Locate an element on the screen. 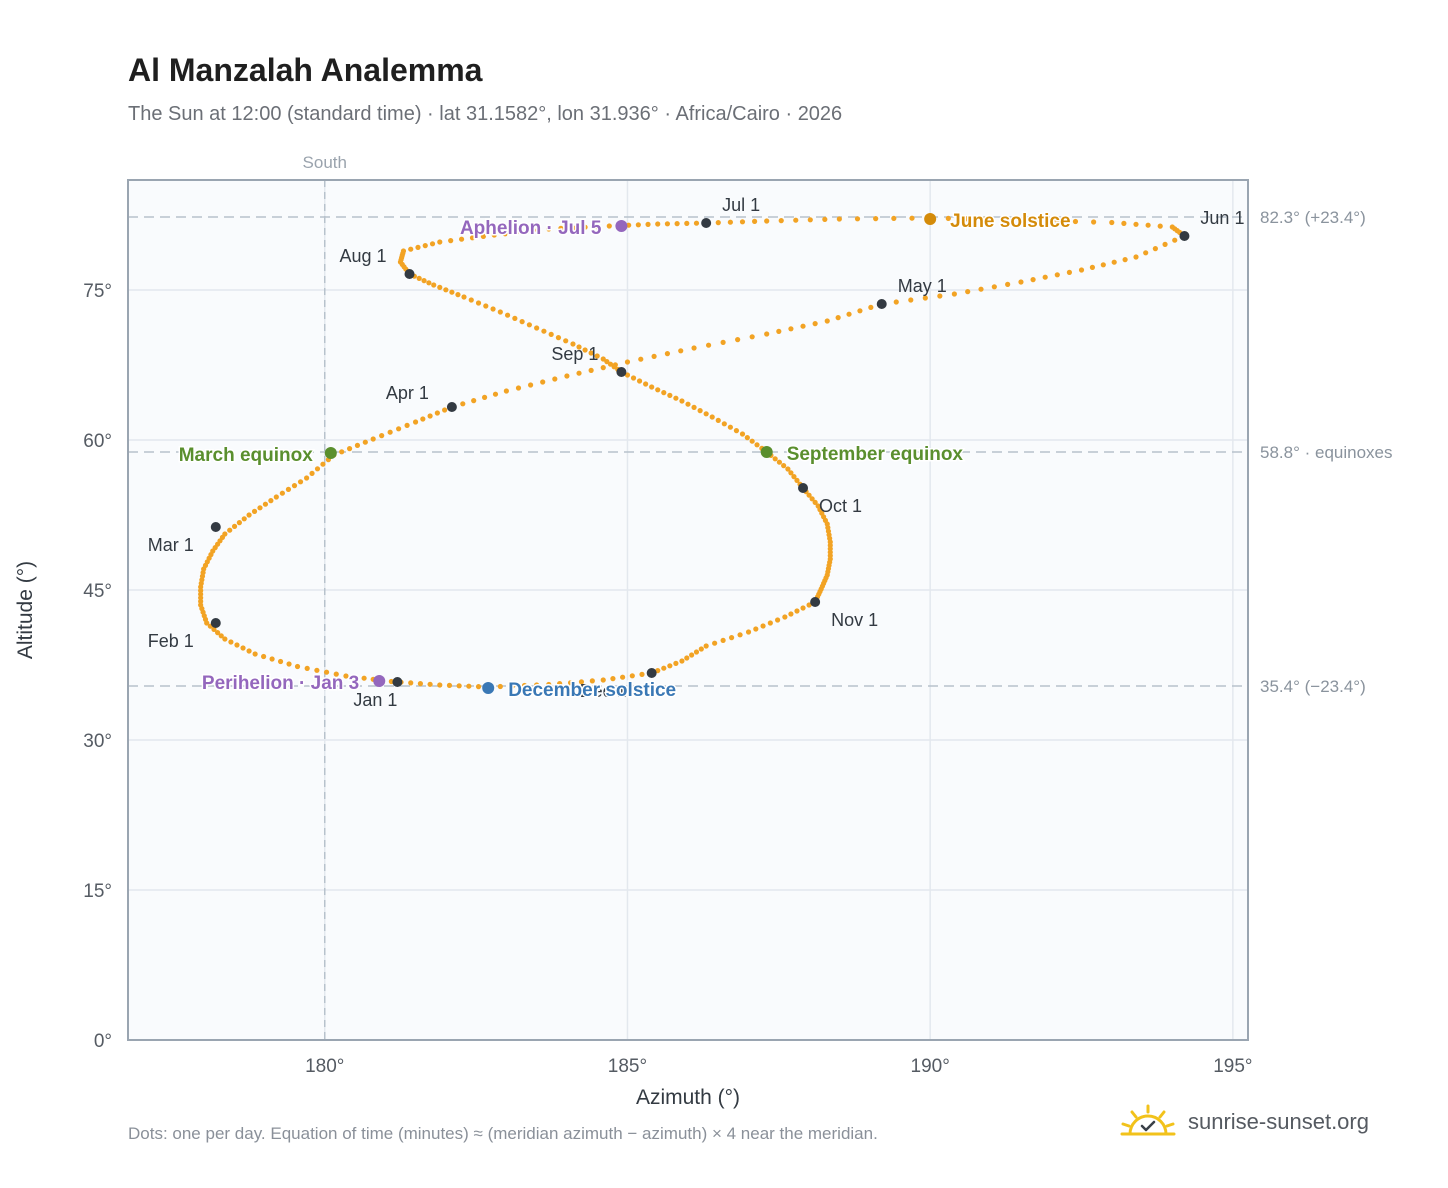 The width and height of the screenshot is (1448, 1188). event-marker is located at coordinates (330, 453).